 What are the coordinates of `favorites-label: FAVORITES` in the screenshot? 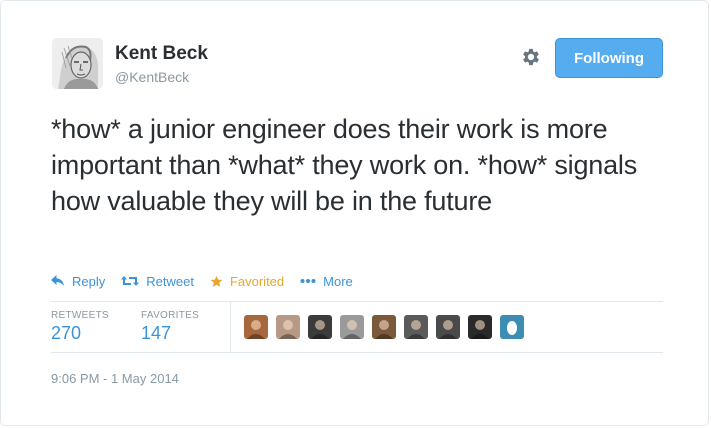 It's located at (170, 315).